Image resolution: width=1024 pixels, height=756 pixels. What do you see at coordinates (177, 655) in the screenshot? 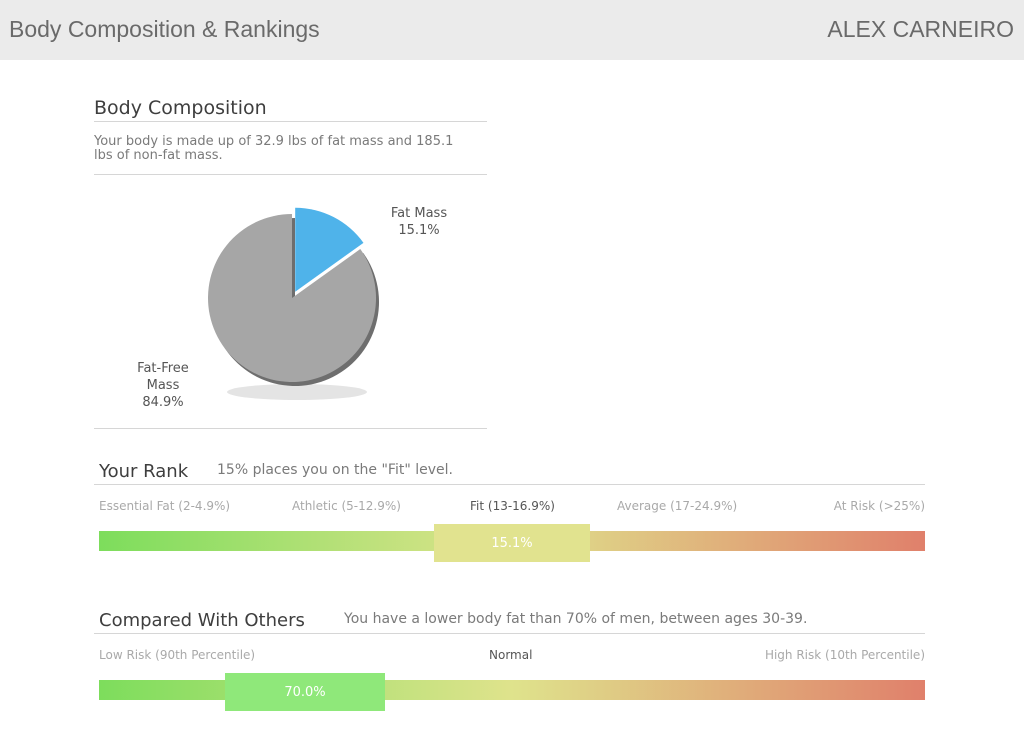
I see `comparison-category-low-risk: Low Risk (90th Percentile)` at bounding box center [177, 655].